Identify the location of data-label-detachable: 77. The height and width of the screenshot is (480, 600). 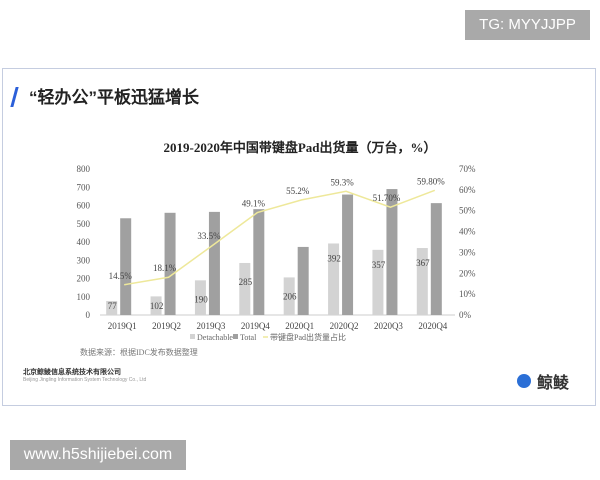
(113, 306).